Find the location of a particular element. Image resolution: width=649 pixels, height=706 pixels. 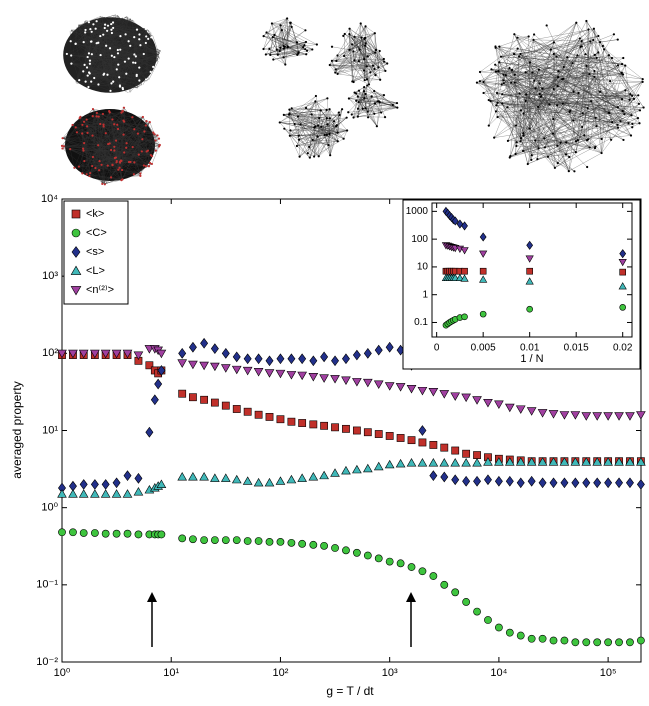

x-tick-label: 0.02 is located at coordinates (623, 348).